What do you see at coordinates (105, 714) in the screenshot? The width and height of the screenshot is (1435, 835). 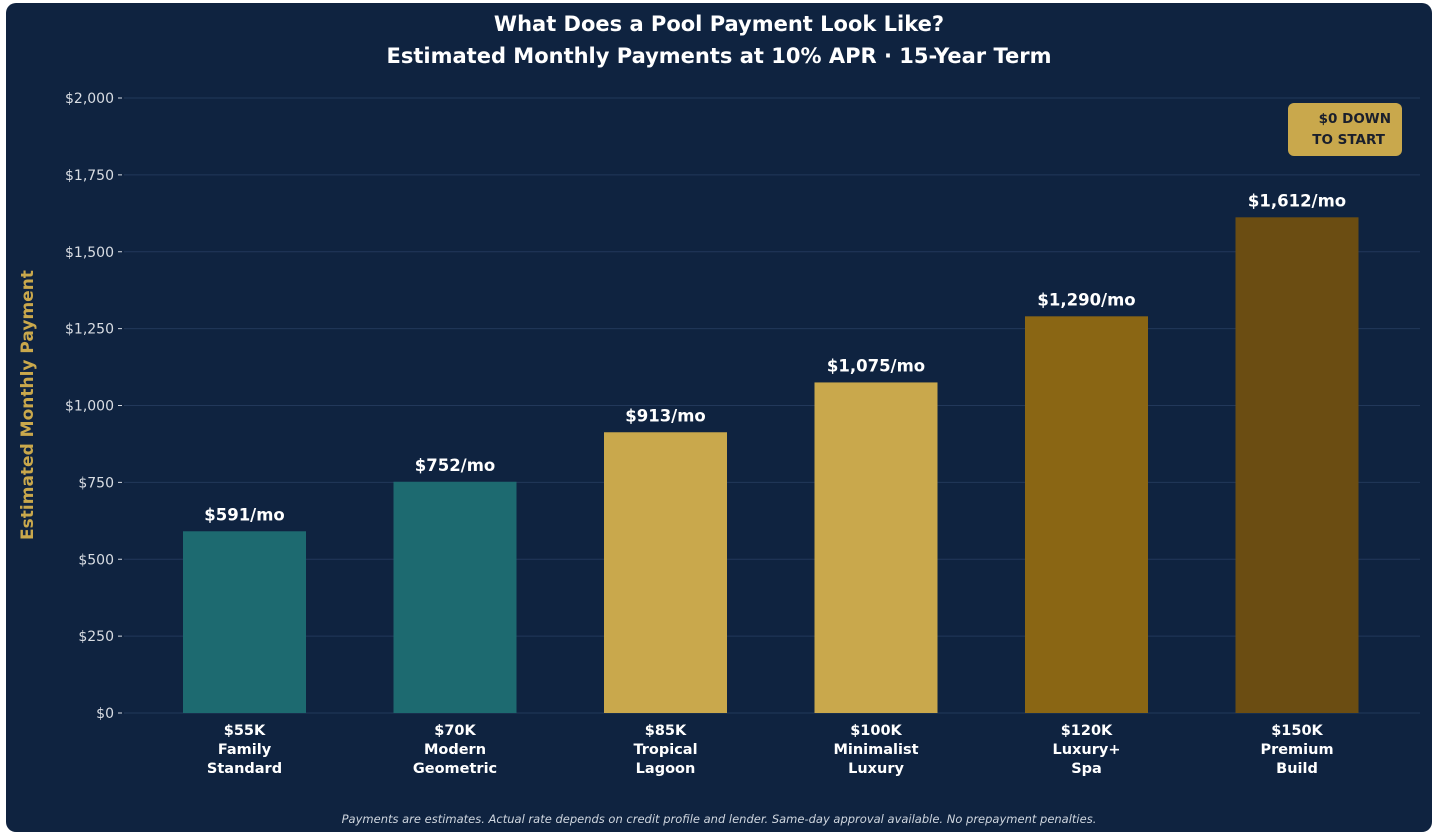 I see `y-tick-label: $0` at bounding box center [105, 714].